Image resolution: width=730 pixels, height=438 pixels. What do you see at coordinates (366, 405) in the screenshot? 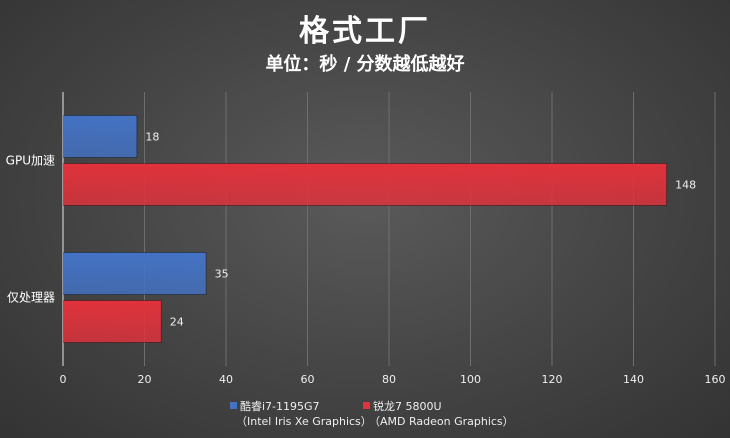
I see `legend-swatch-amd` at bounding box center [366, 405].